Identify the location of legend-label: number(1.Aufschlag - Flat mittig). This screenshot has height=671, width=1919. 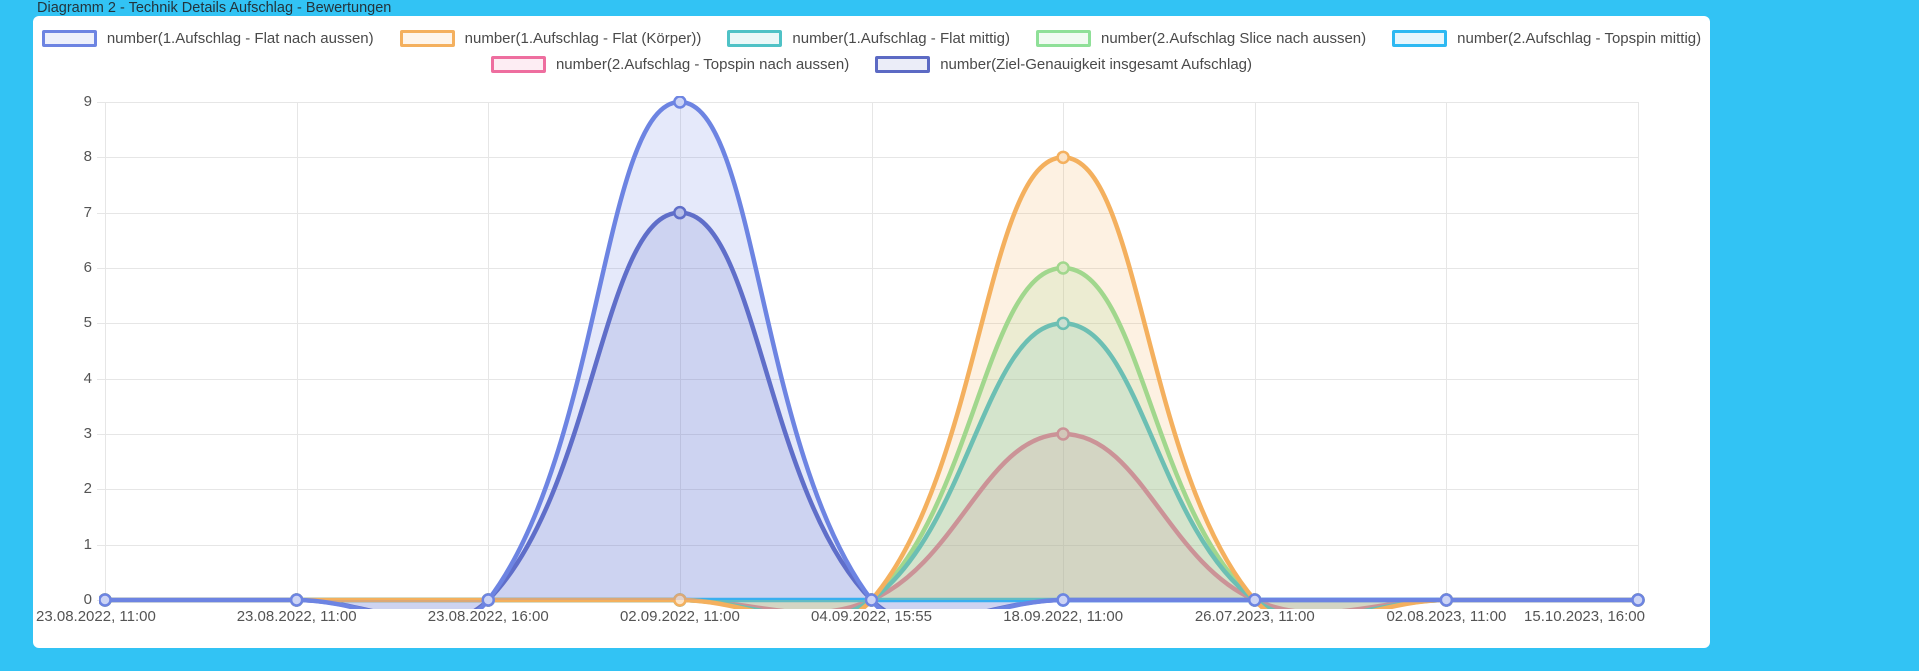
(901, 38).